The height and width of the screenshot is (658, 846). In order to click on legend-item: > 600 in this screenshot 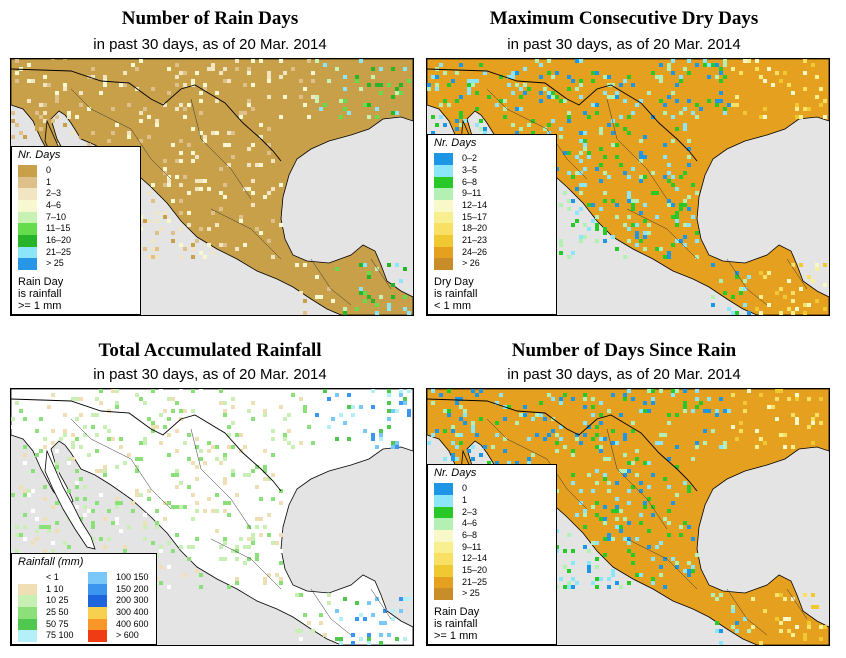, I will do `click(120, 636)`.